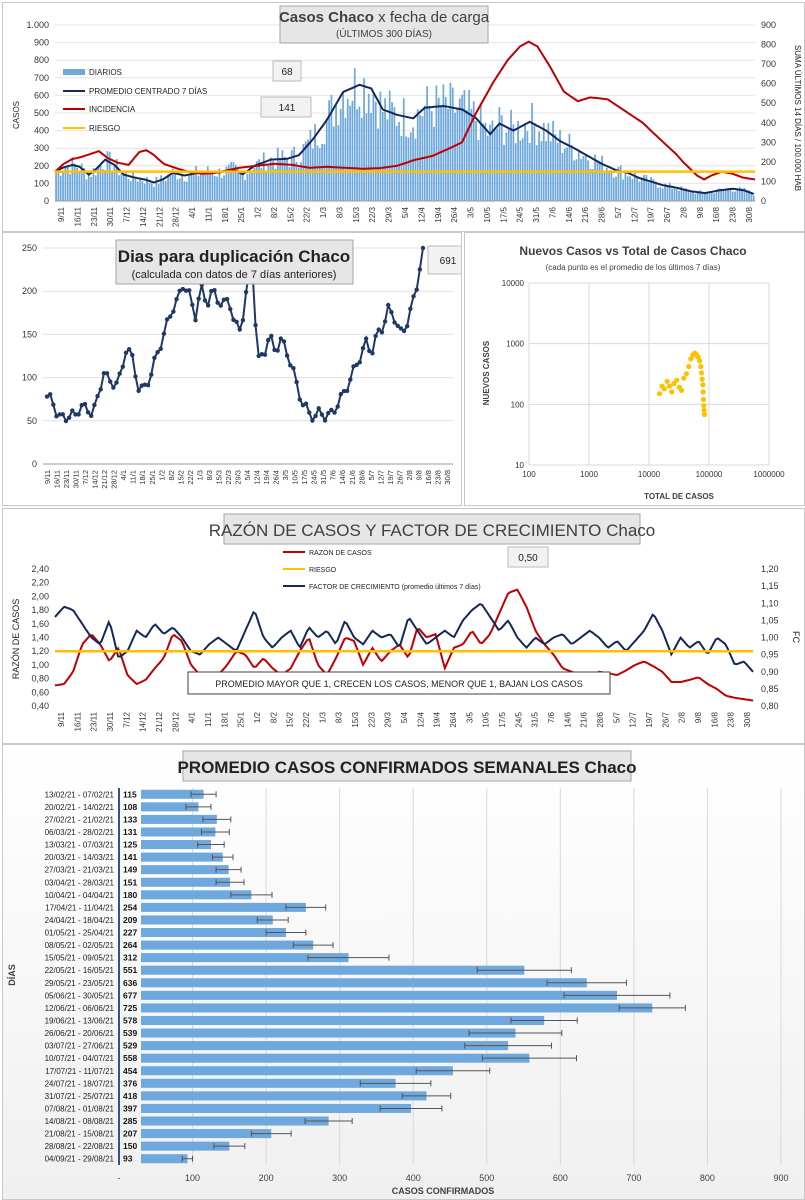 The width and height of the screenshot is (805, 1200). Describe the element at coordinates (447, 477) in the screenshot. I see `duplicacion-xtick: 30/8` at that location.